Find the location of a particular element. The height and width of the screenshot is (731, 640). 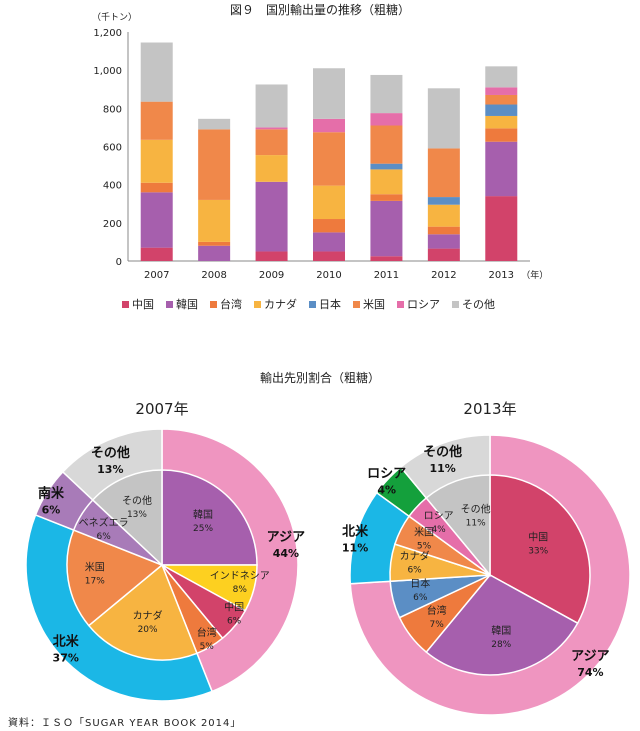

legend-item: 日本 is located at coordinates (325, 304).